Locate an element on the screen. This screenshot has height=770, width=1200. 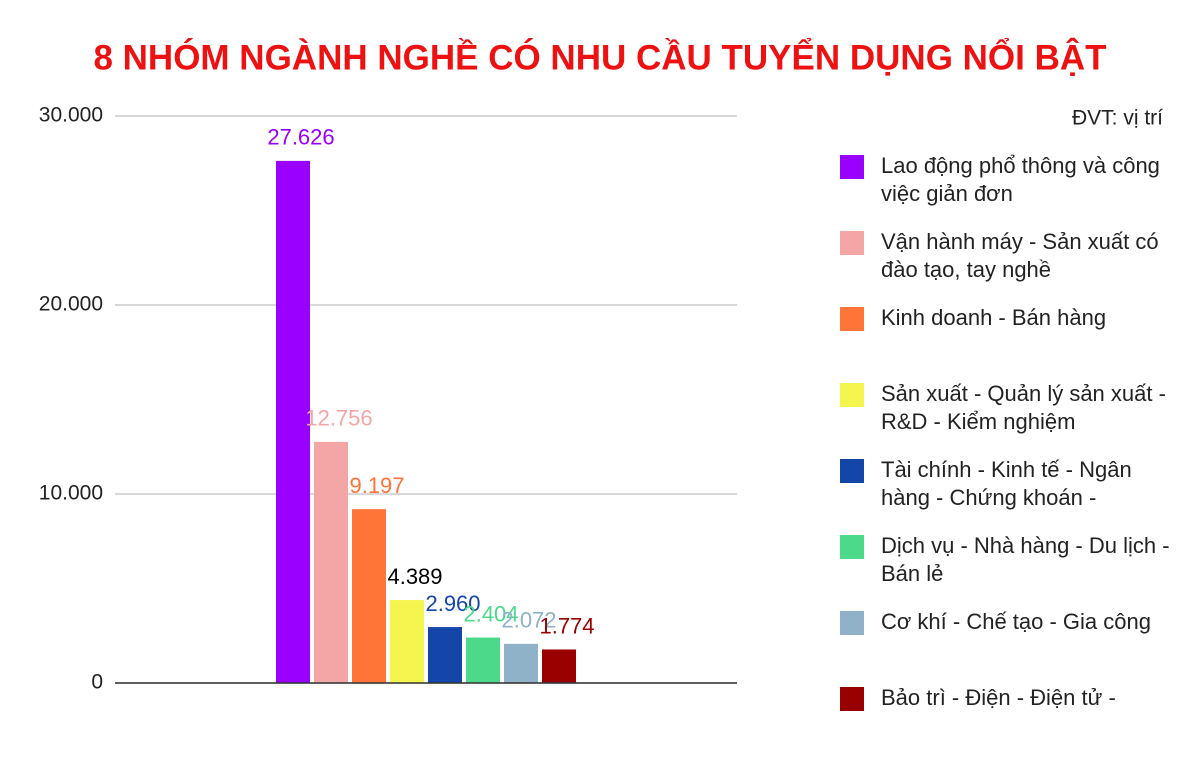
legend-item: Kinh doanh - Bán hàng is located at coordinates (1005, 318).